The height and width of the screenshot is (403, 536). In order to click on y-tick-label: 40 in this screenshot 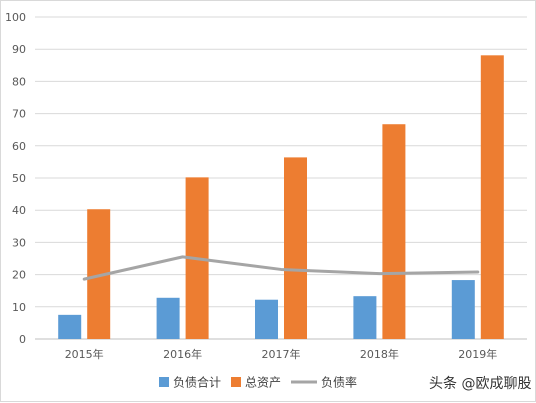, I will do `click(19, 210)`.